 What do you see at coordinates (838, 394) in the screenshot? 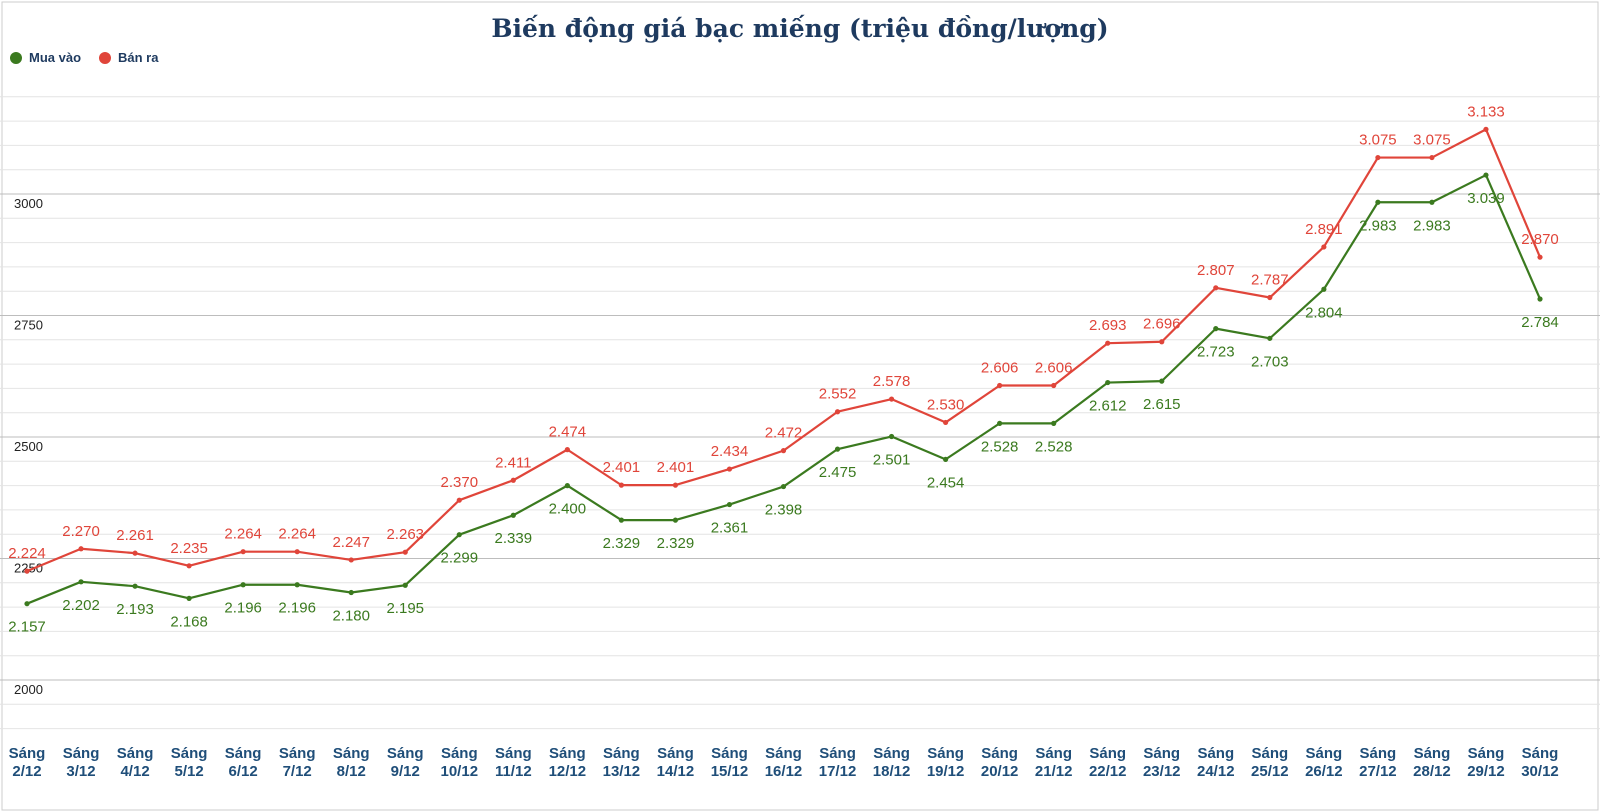
I see `data-label: 2.552` at bounding box center [838, 394].